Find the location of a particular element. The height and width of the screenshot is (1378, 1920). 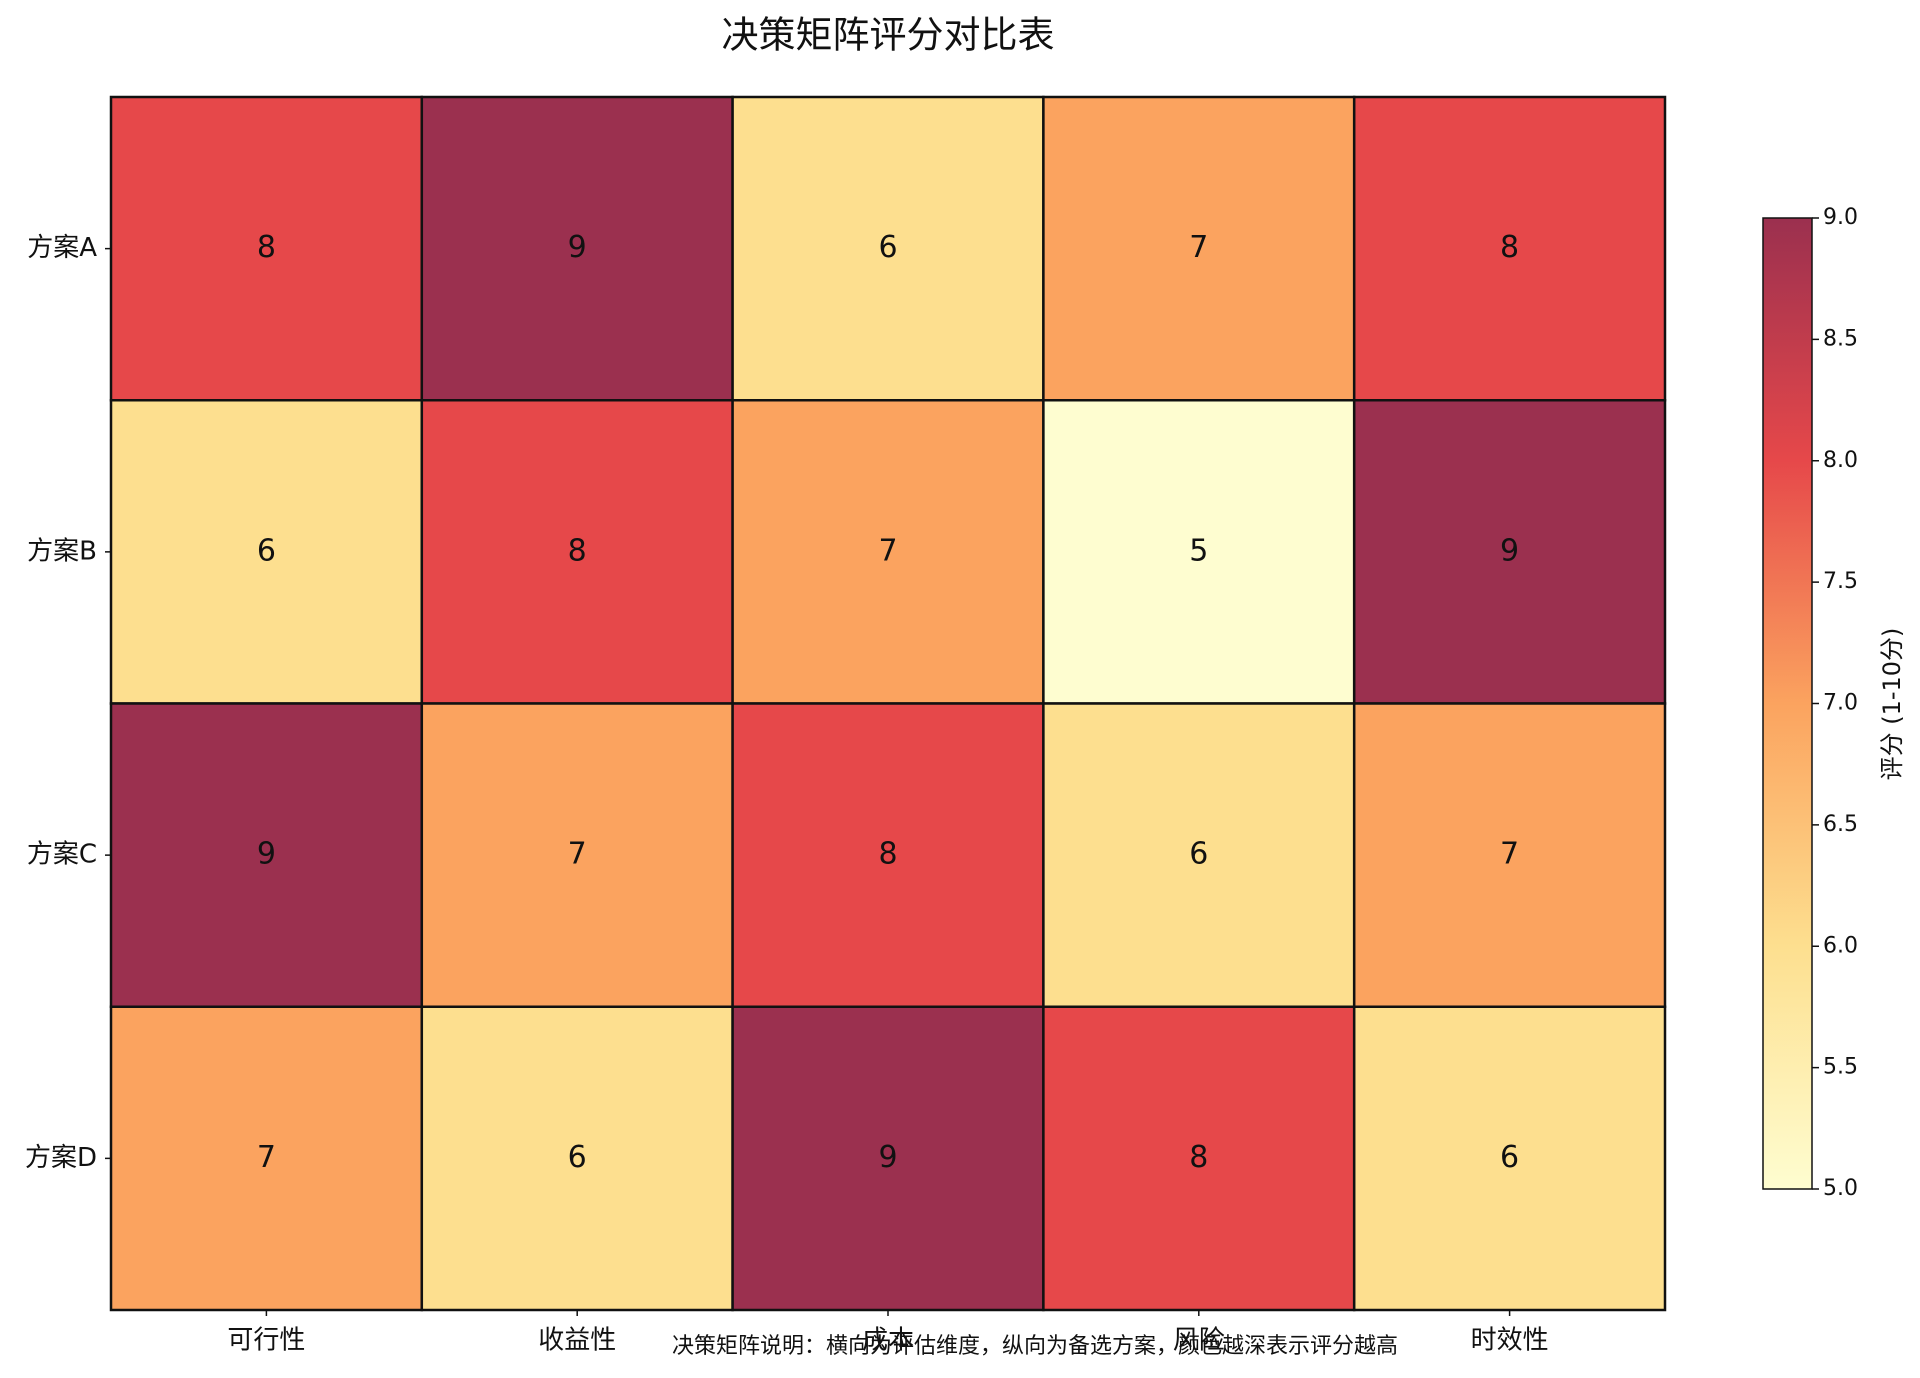

colorbar-label: 评分 (1-10分) is located at coordinates (1892, 704).